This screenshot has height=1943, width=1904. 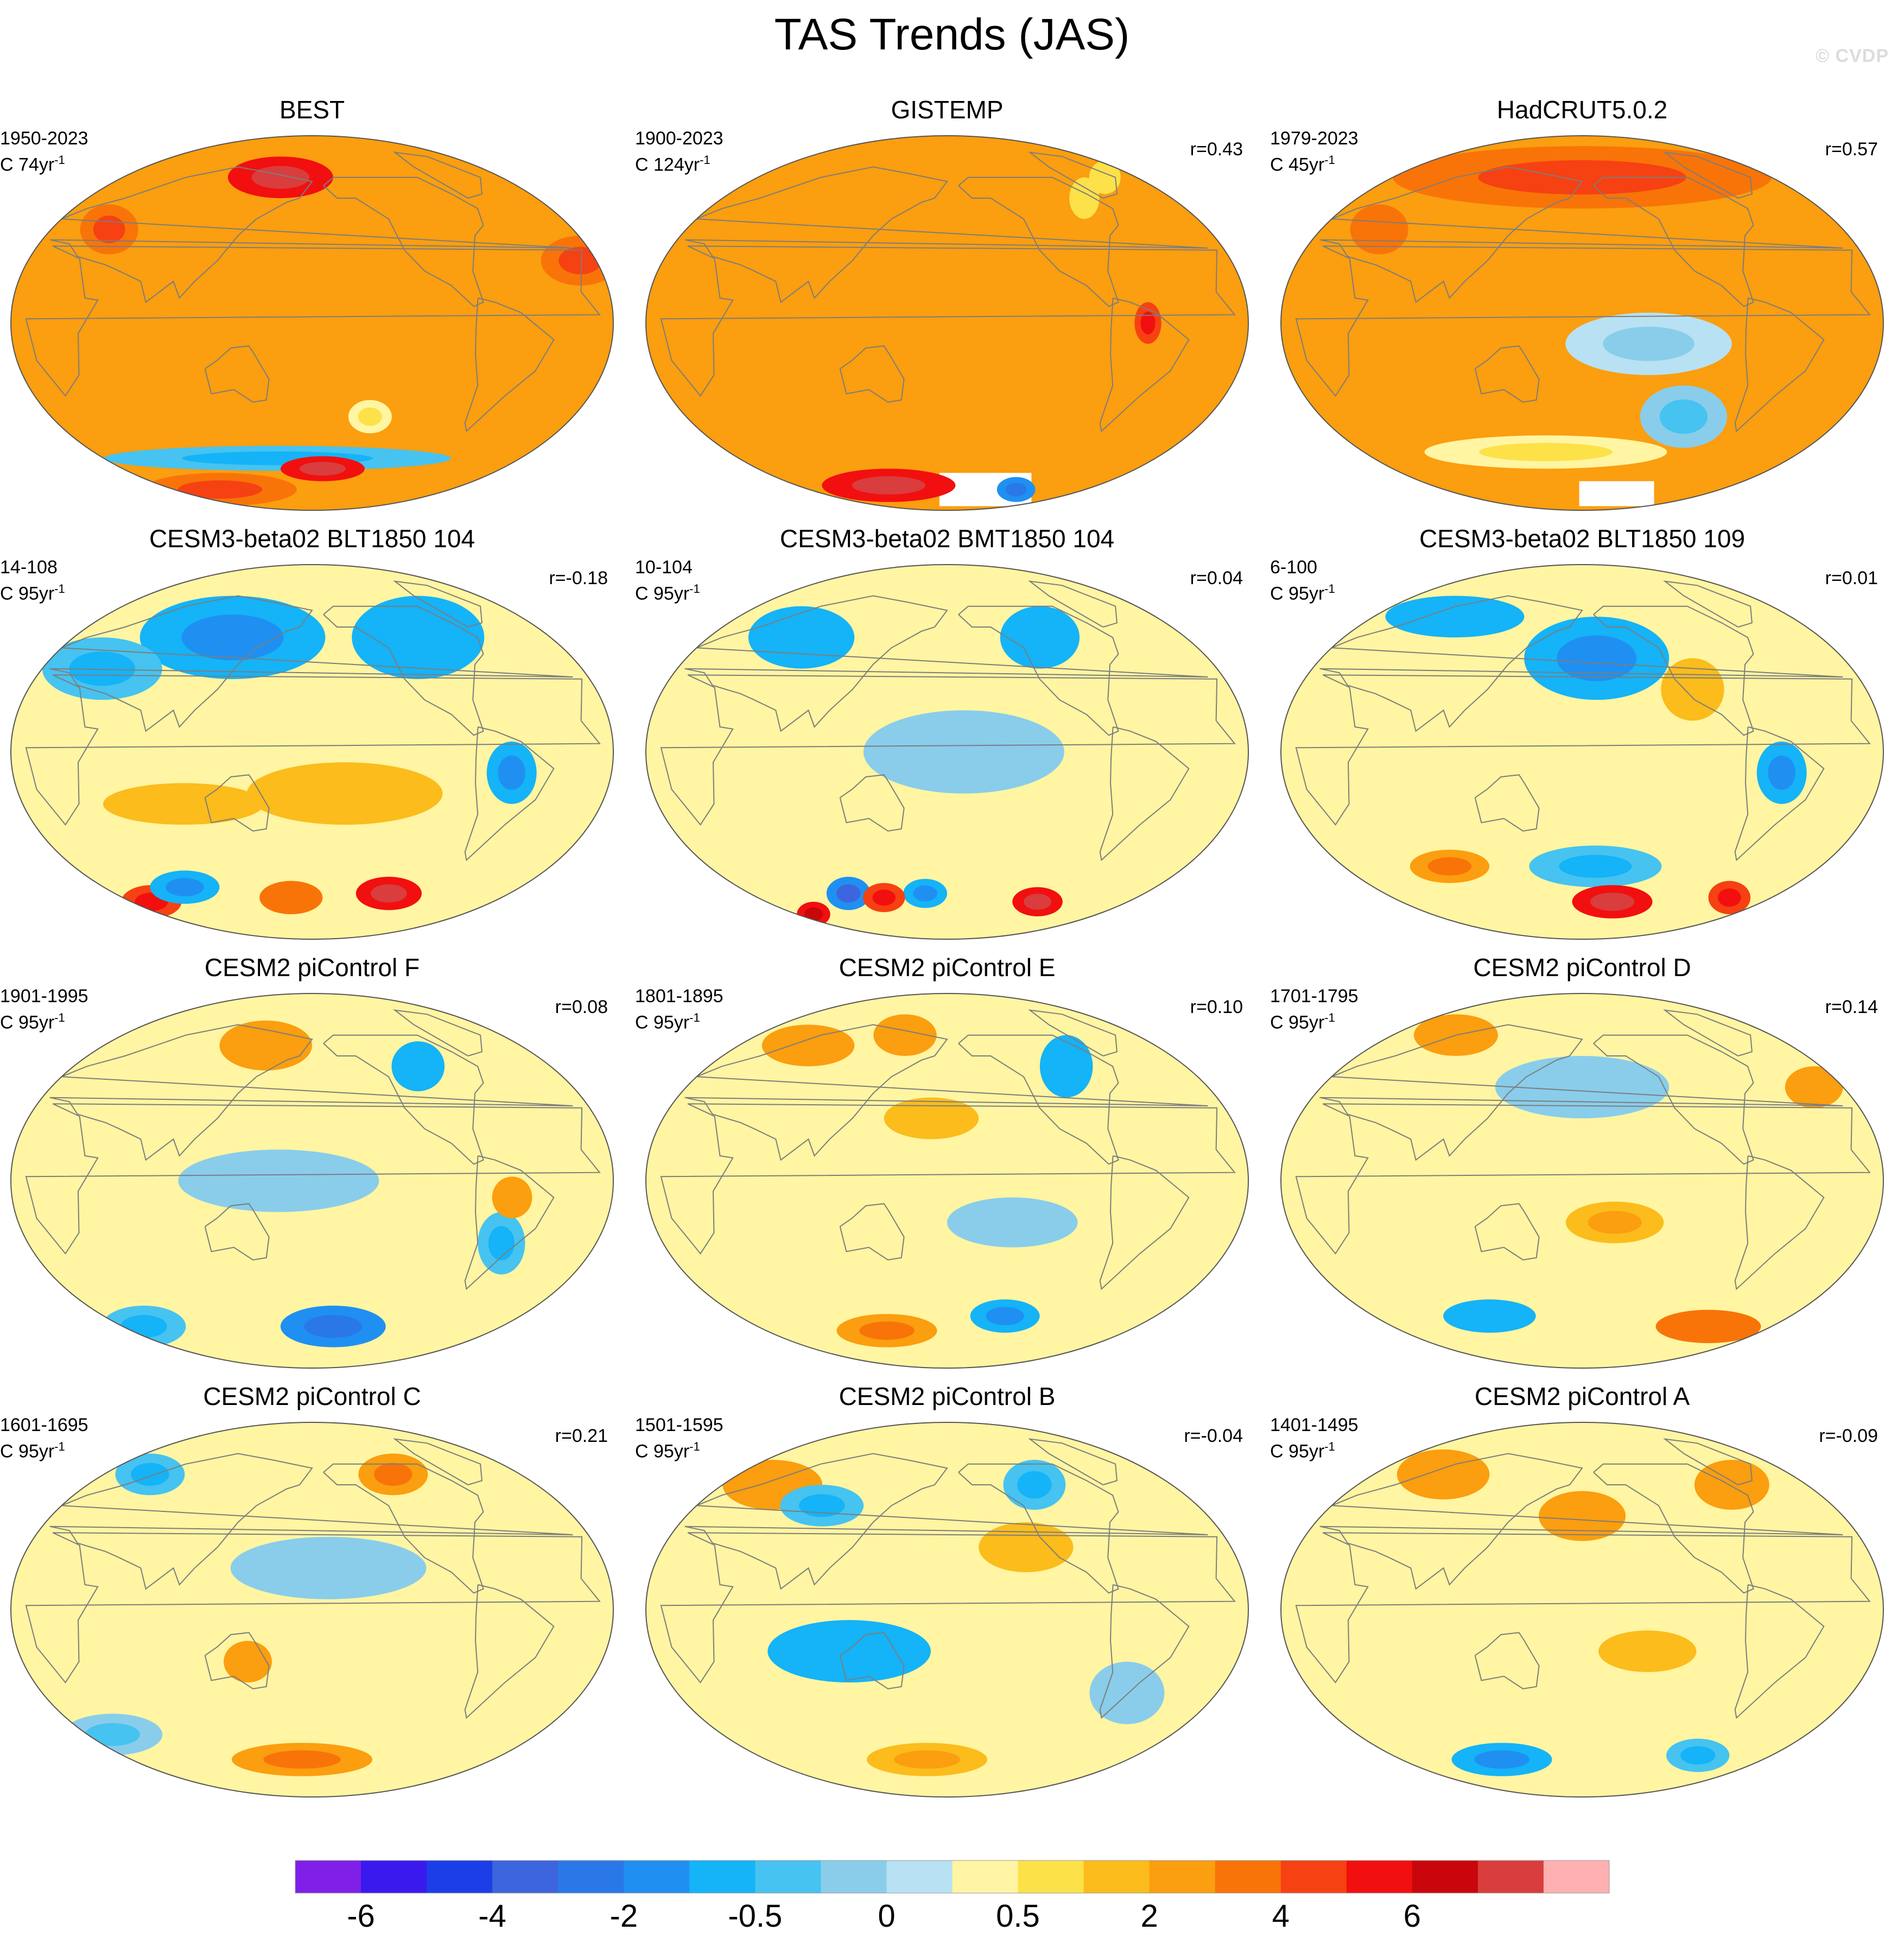 I want to click on panel-title: CESM3-beta02 BLT1850 109, so click(x=1582, y=538).